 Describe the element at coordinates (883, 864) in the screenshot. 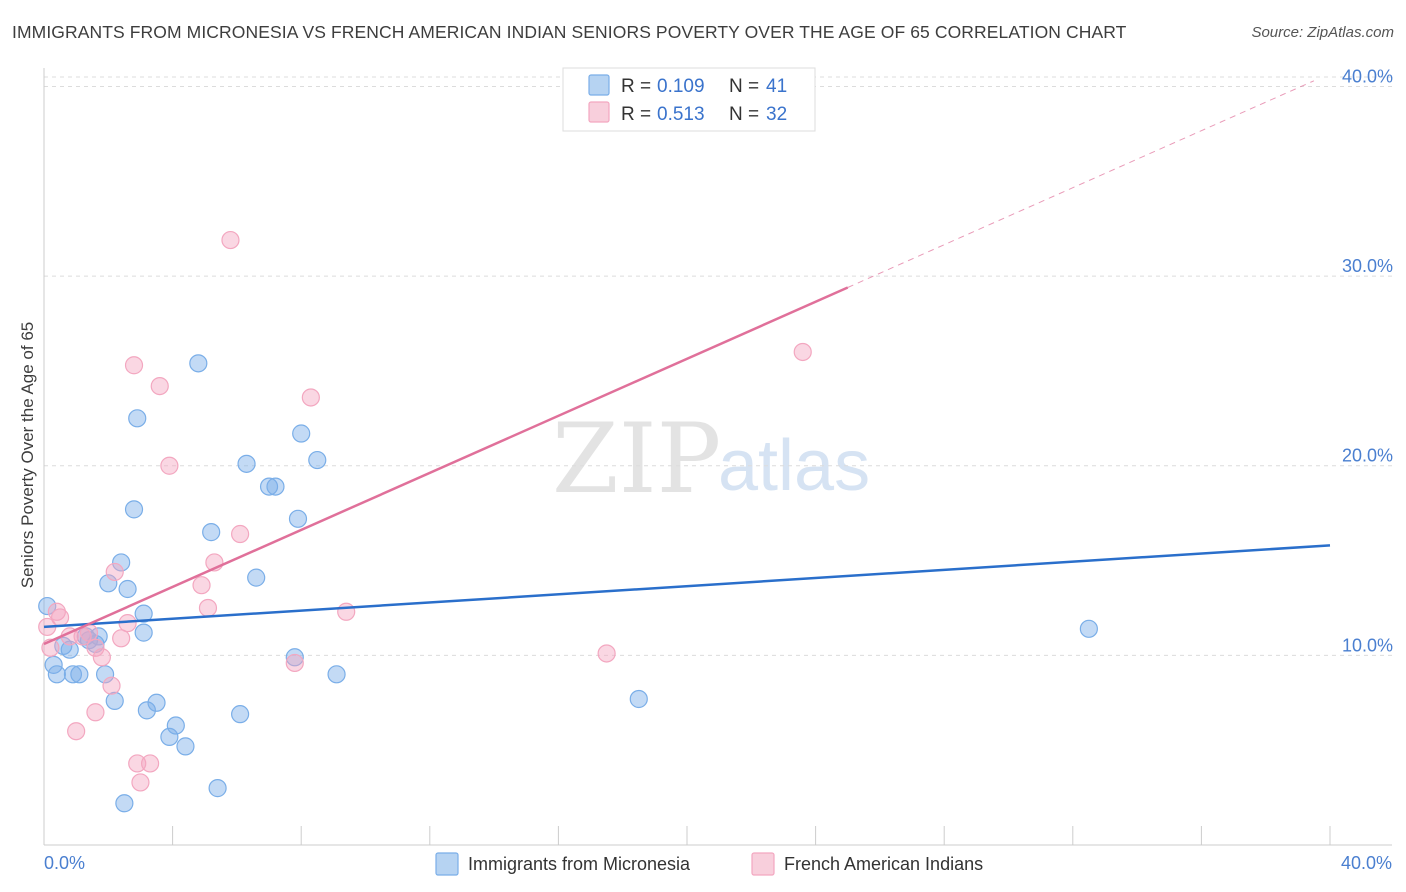

I see `bottom-legend-label-french-american-indians: French American Indians` at that location.